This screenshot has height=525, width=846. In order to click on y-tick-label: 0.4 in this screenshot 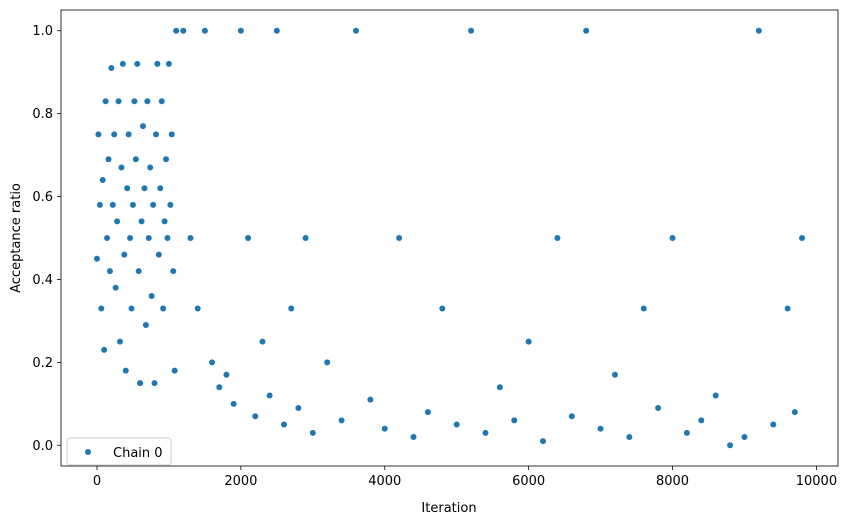, I will do `click(42, 280)`.